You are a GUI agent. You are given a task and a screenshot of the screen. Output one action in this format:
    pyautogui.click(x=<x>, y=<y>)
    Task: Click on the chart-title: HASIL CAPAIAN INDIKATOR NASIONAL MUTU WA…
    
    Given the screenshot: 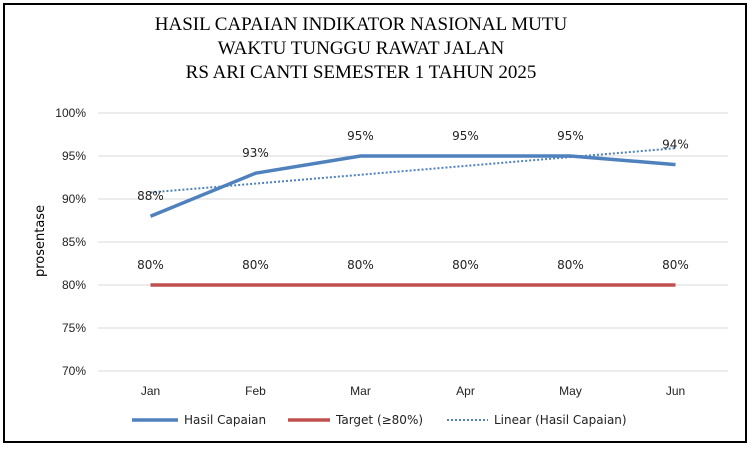 What is the action you would take?
    pyautogui.click(x=361, y=48)
    